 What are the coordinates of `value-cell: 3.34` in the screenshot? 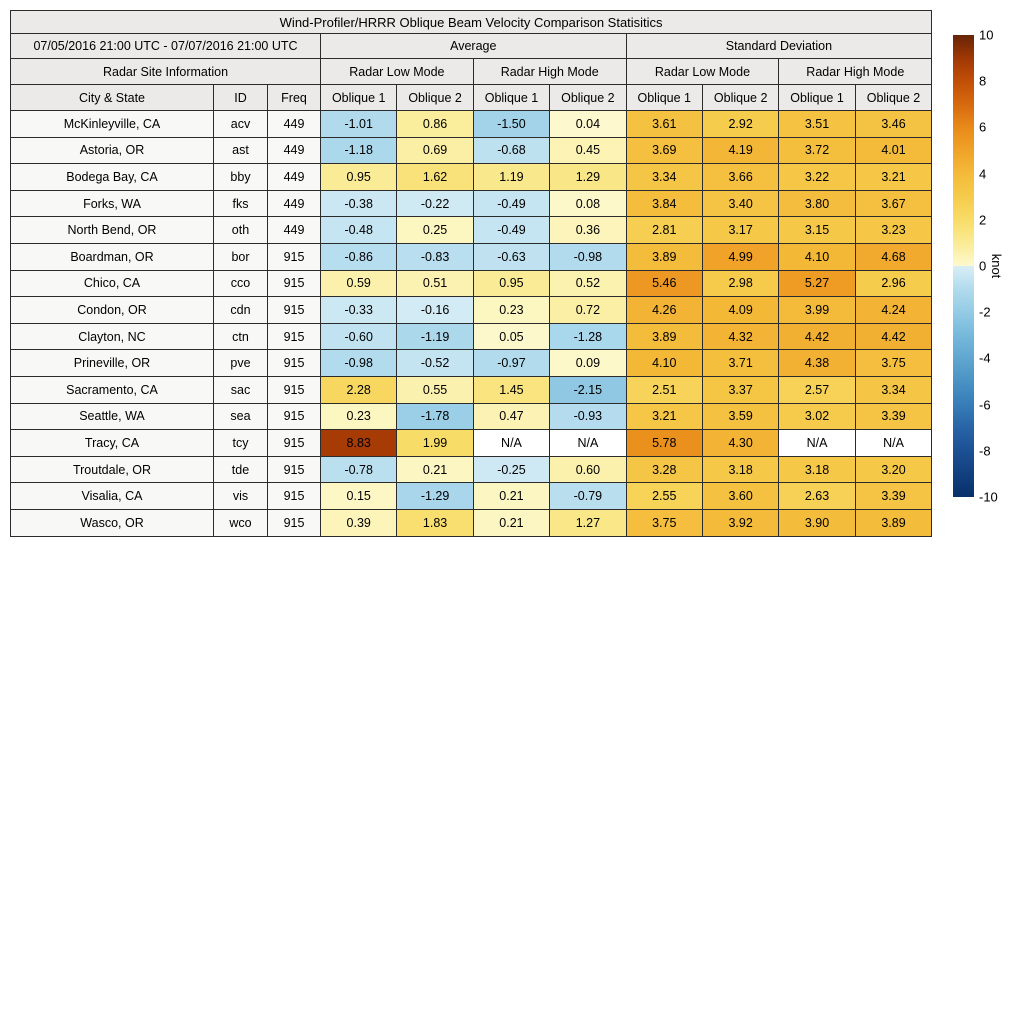 It's located at (893, 389).